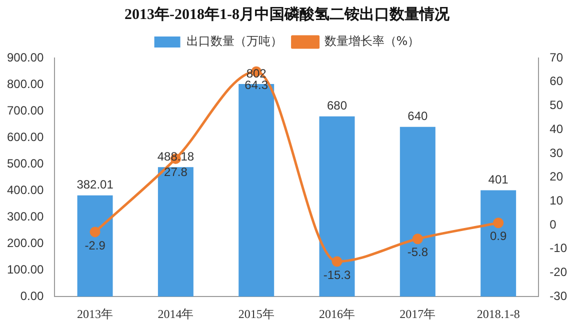  I want to click on y-tick-label: 200.00, so click(25, 243).